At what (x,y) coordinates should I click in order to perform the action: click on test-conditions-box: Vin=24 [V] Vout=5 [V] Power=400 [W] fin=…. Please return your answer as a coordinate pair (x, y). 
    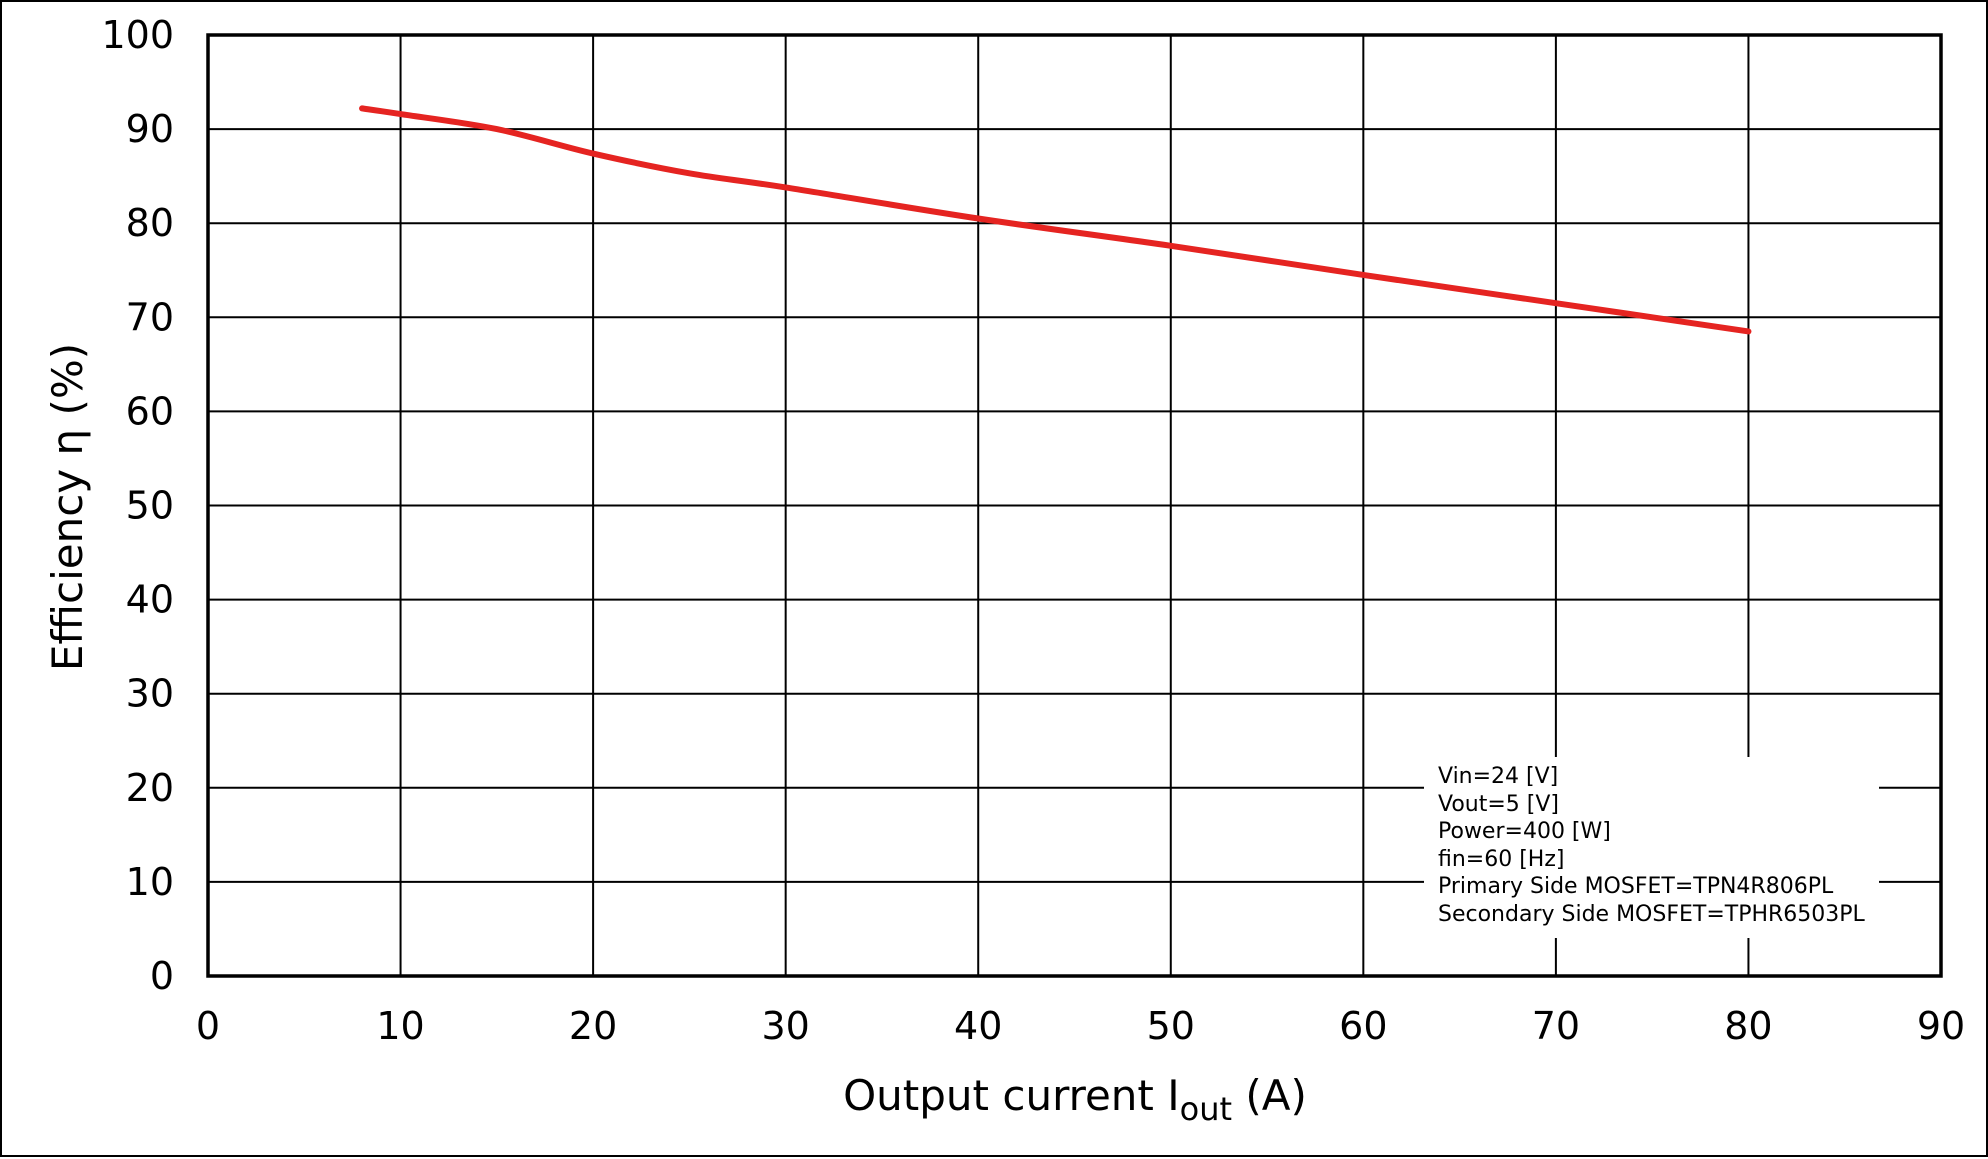
    Looking at the image, I should click on (1651, 847).